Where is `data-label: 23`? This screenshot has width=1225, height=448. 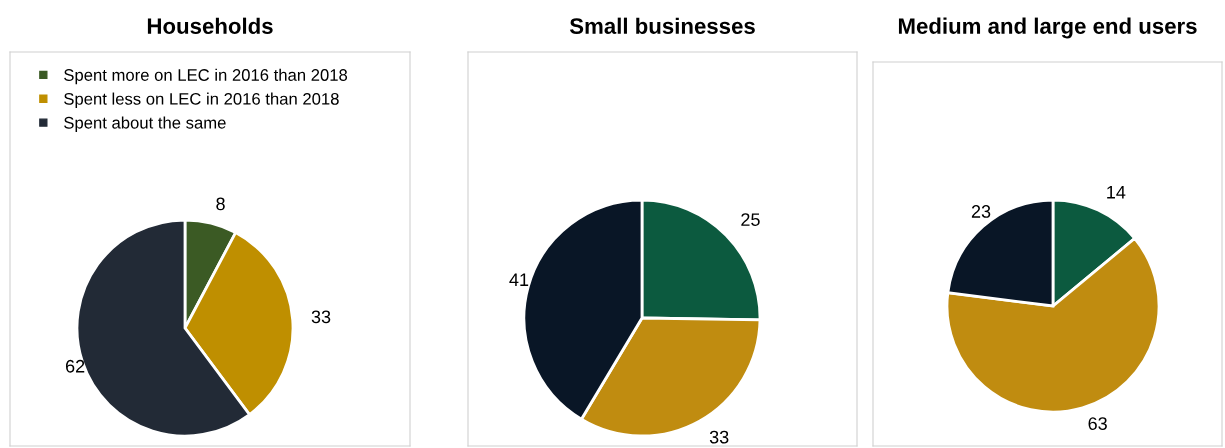
data-label: 23 is located at coordinates (981, 211).